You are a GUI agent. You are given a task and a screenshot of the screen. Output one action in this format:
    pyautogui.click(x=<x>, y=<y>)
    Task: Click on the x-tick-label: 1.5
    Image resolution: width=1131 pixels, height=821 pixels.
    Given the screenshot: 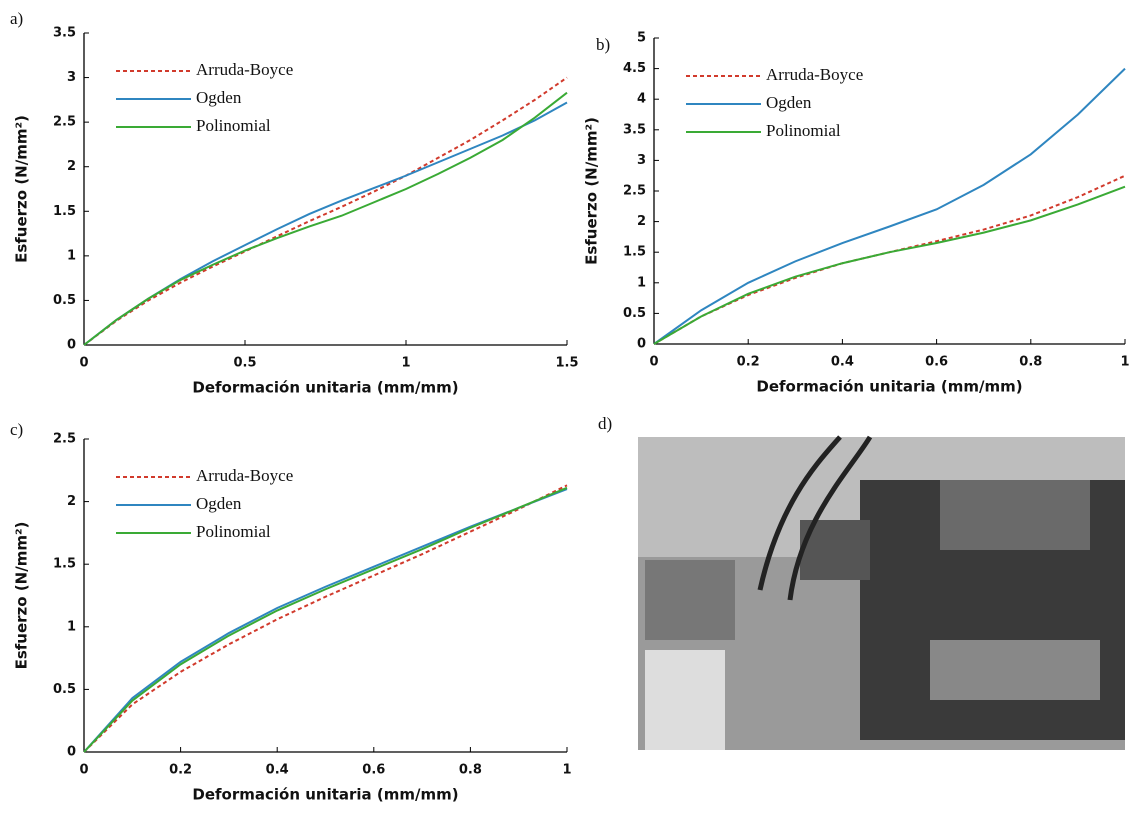 What is the action you would take?
    pyautogui.click(x=566, y=363)
    